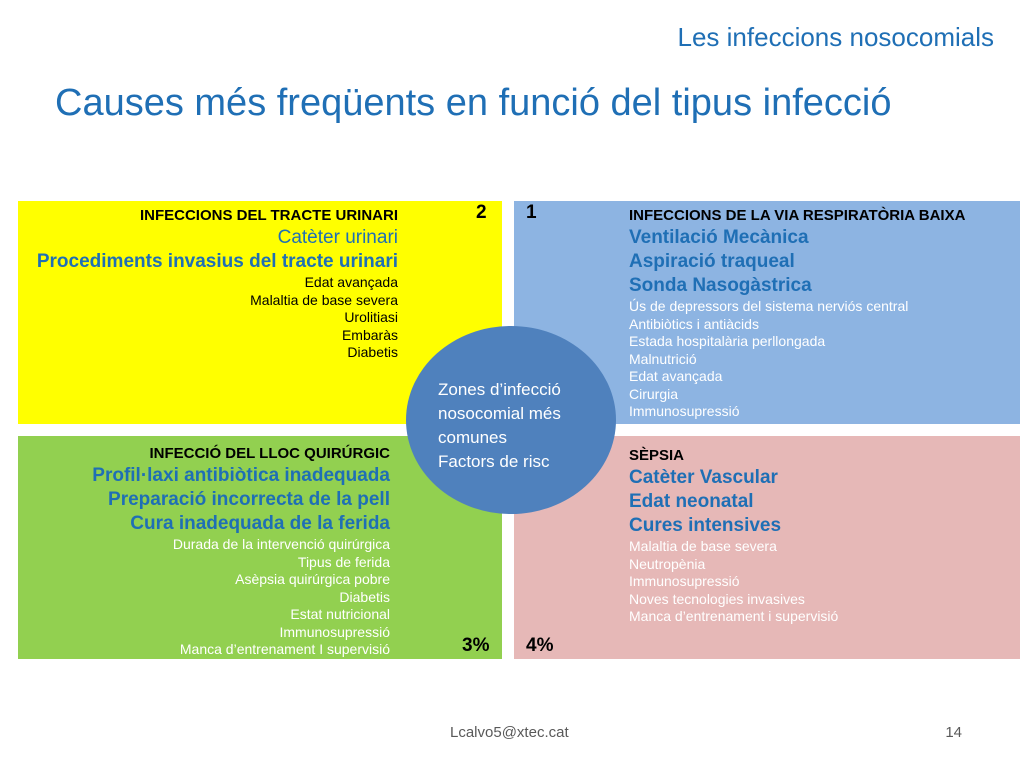 The height and width of the screenshot is (768, 1024). I want to click on sepsis-minor-5: Manca d’entrenament i supervisió, so click(734, 616).